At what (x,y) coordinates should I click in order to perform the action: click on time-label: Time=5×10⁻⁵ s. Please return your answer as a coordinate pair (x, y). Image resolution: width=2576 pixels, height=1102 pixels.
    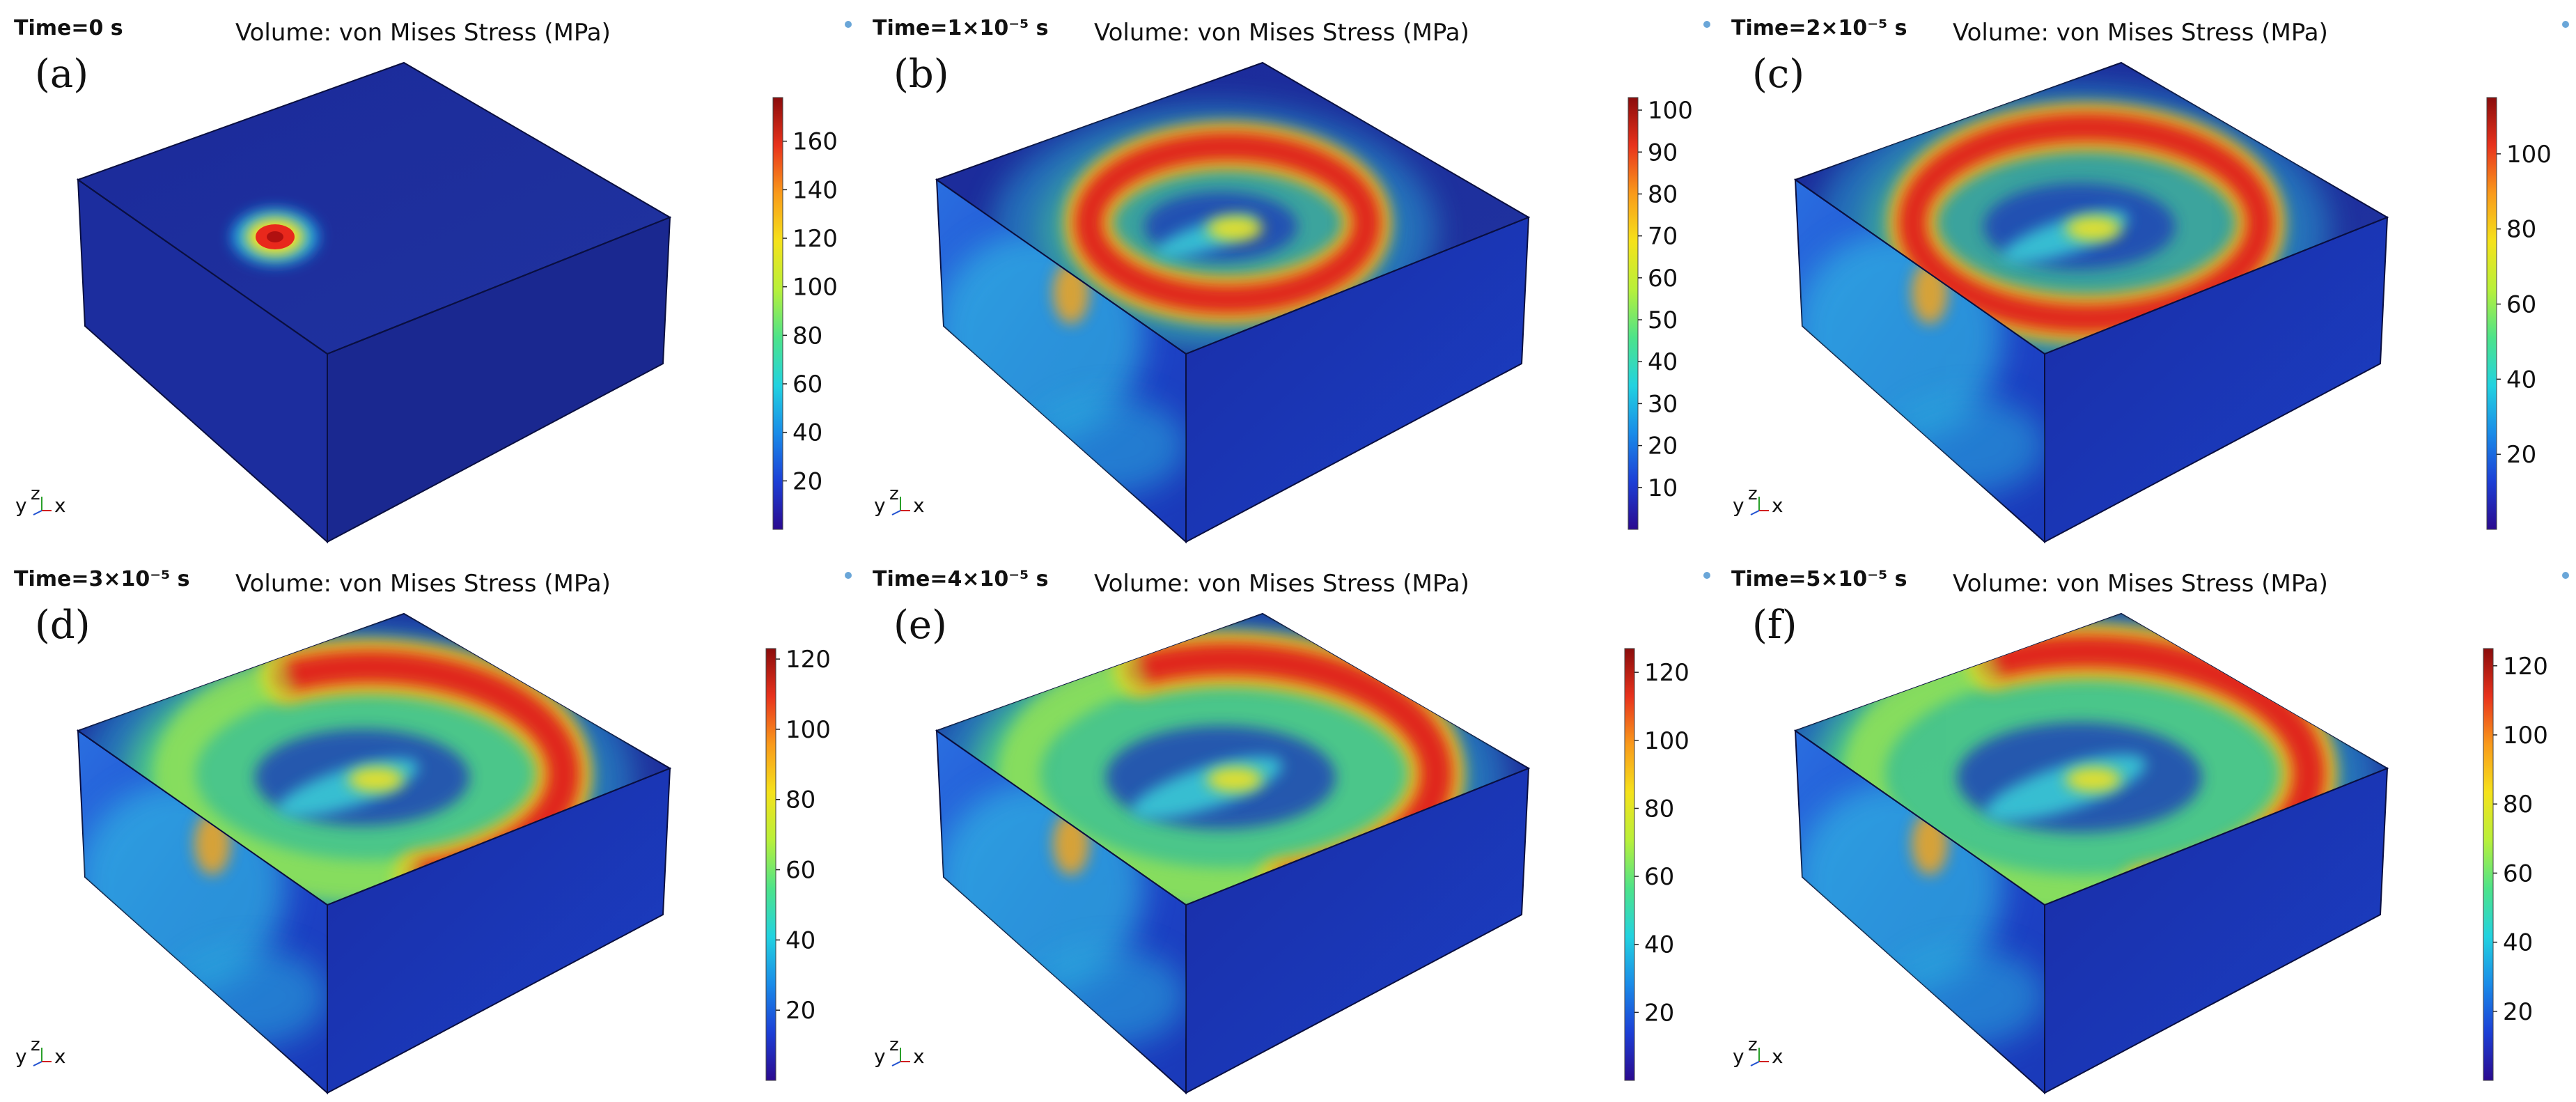
    Looking at the image, I should click on (1819, 579).